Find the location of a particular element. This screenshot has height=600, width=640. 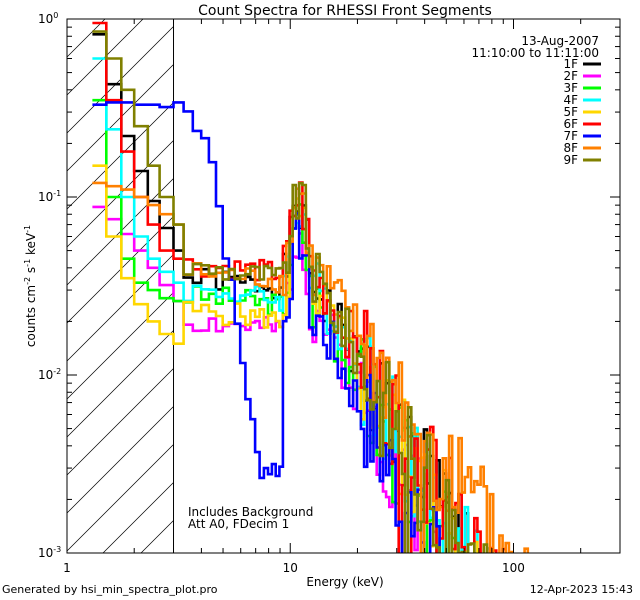

x-tick-label: 1 is located at coordinates (67, 568).